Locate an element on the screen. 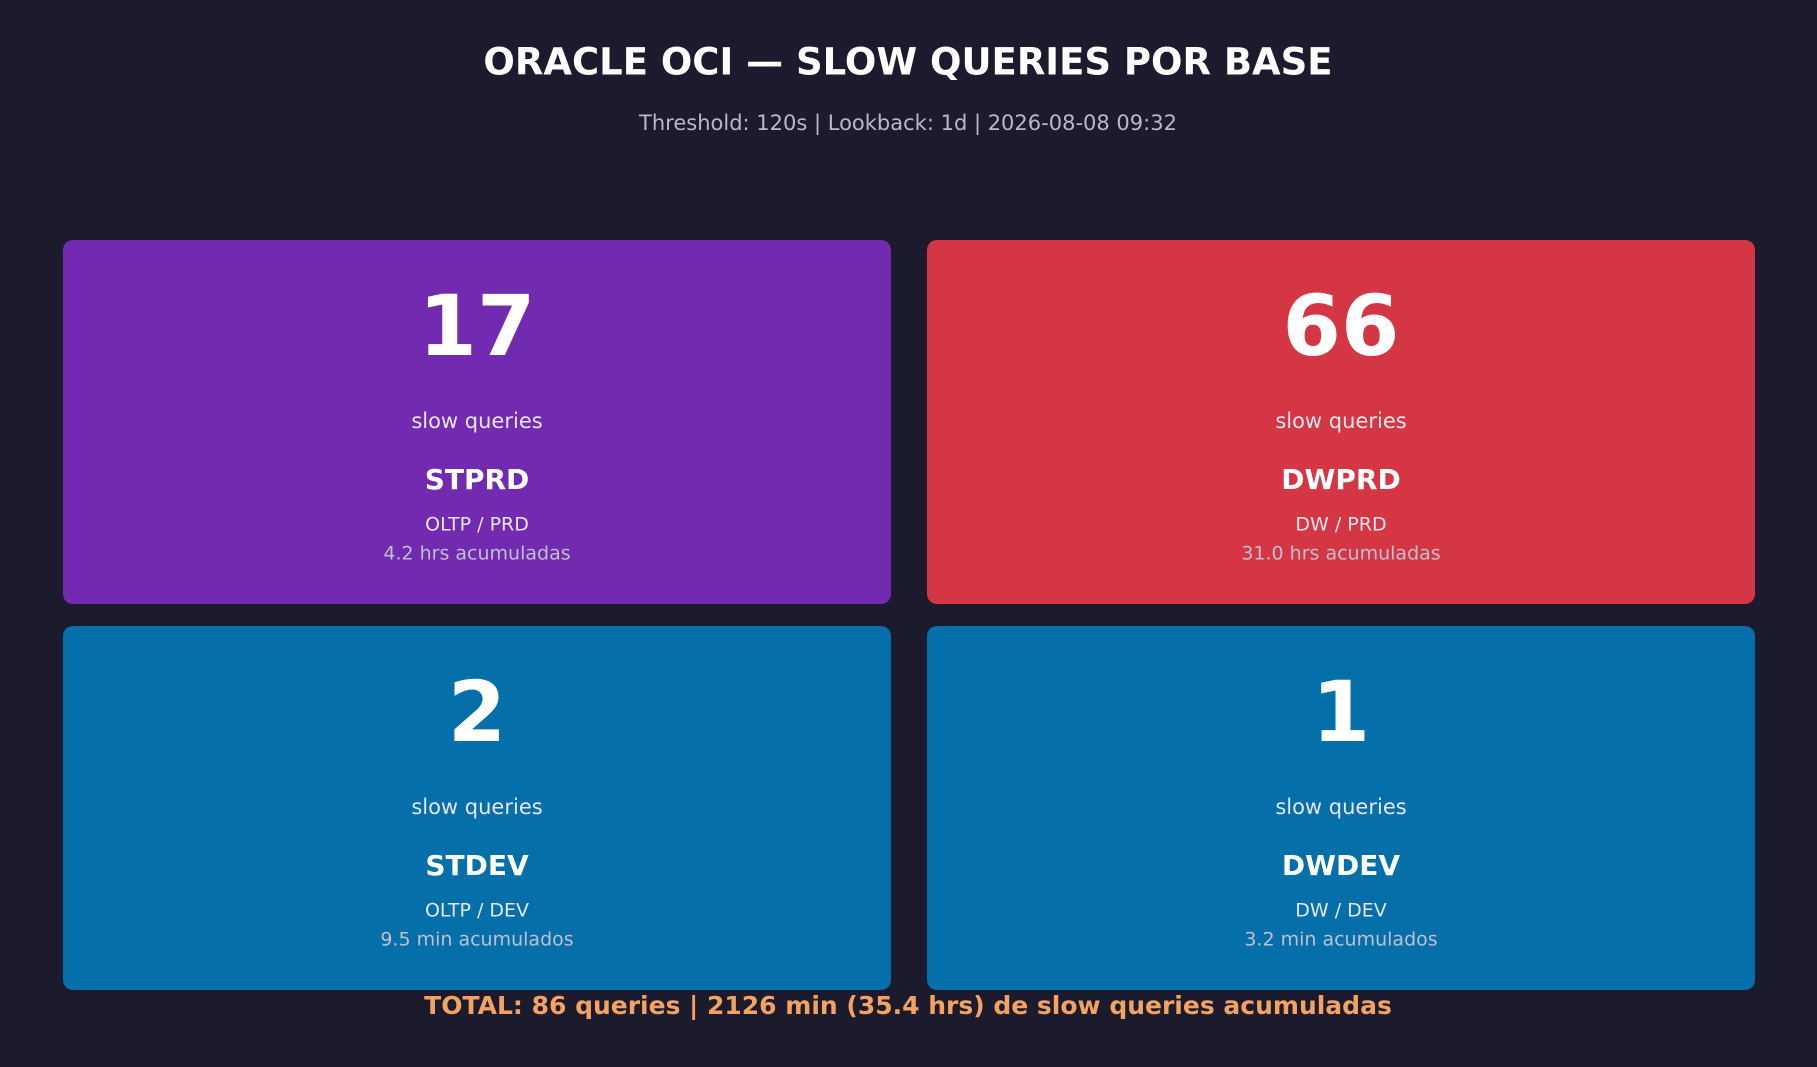  card-count: 66 is located at coordinates (1341, 326).